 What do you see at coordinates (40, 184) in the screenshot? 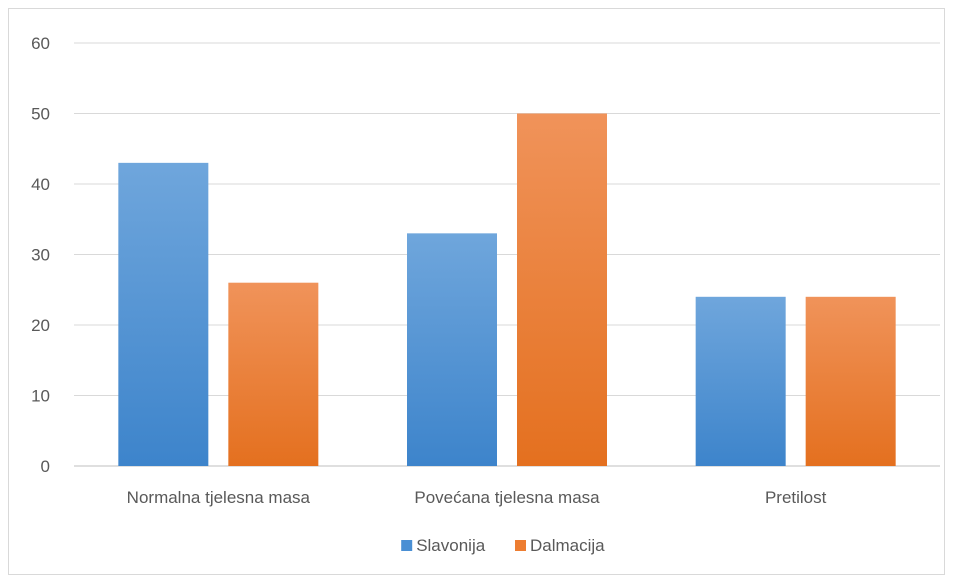
I see `y-tick-label: 40` at bounding box center [40, 184].